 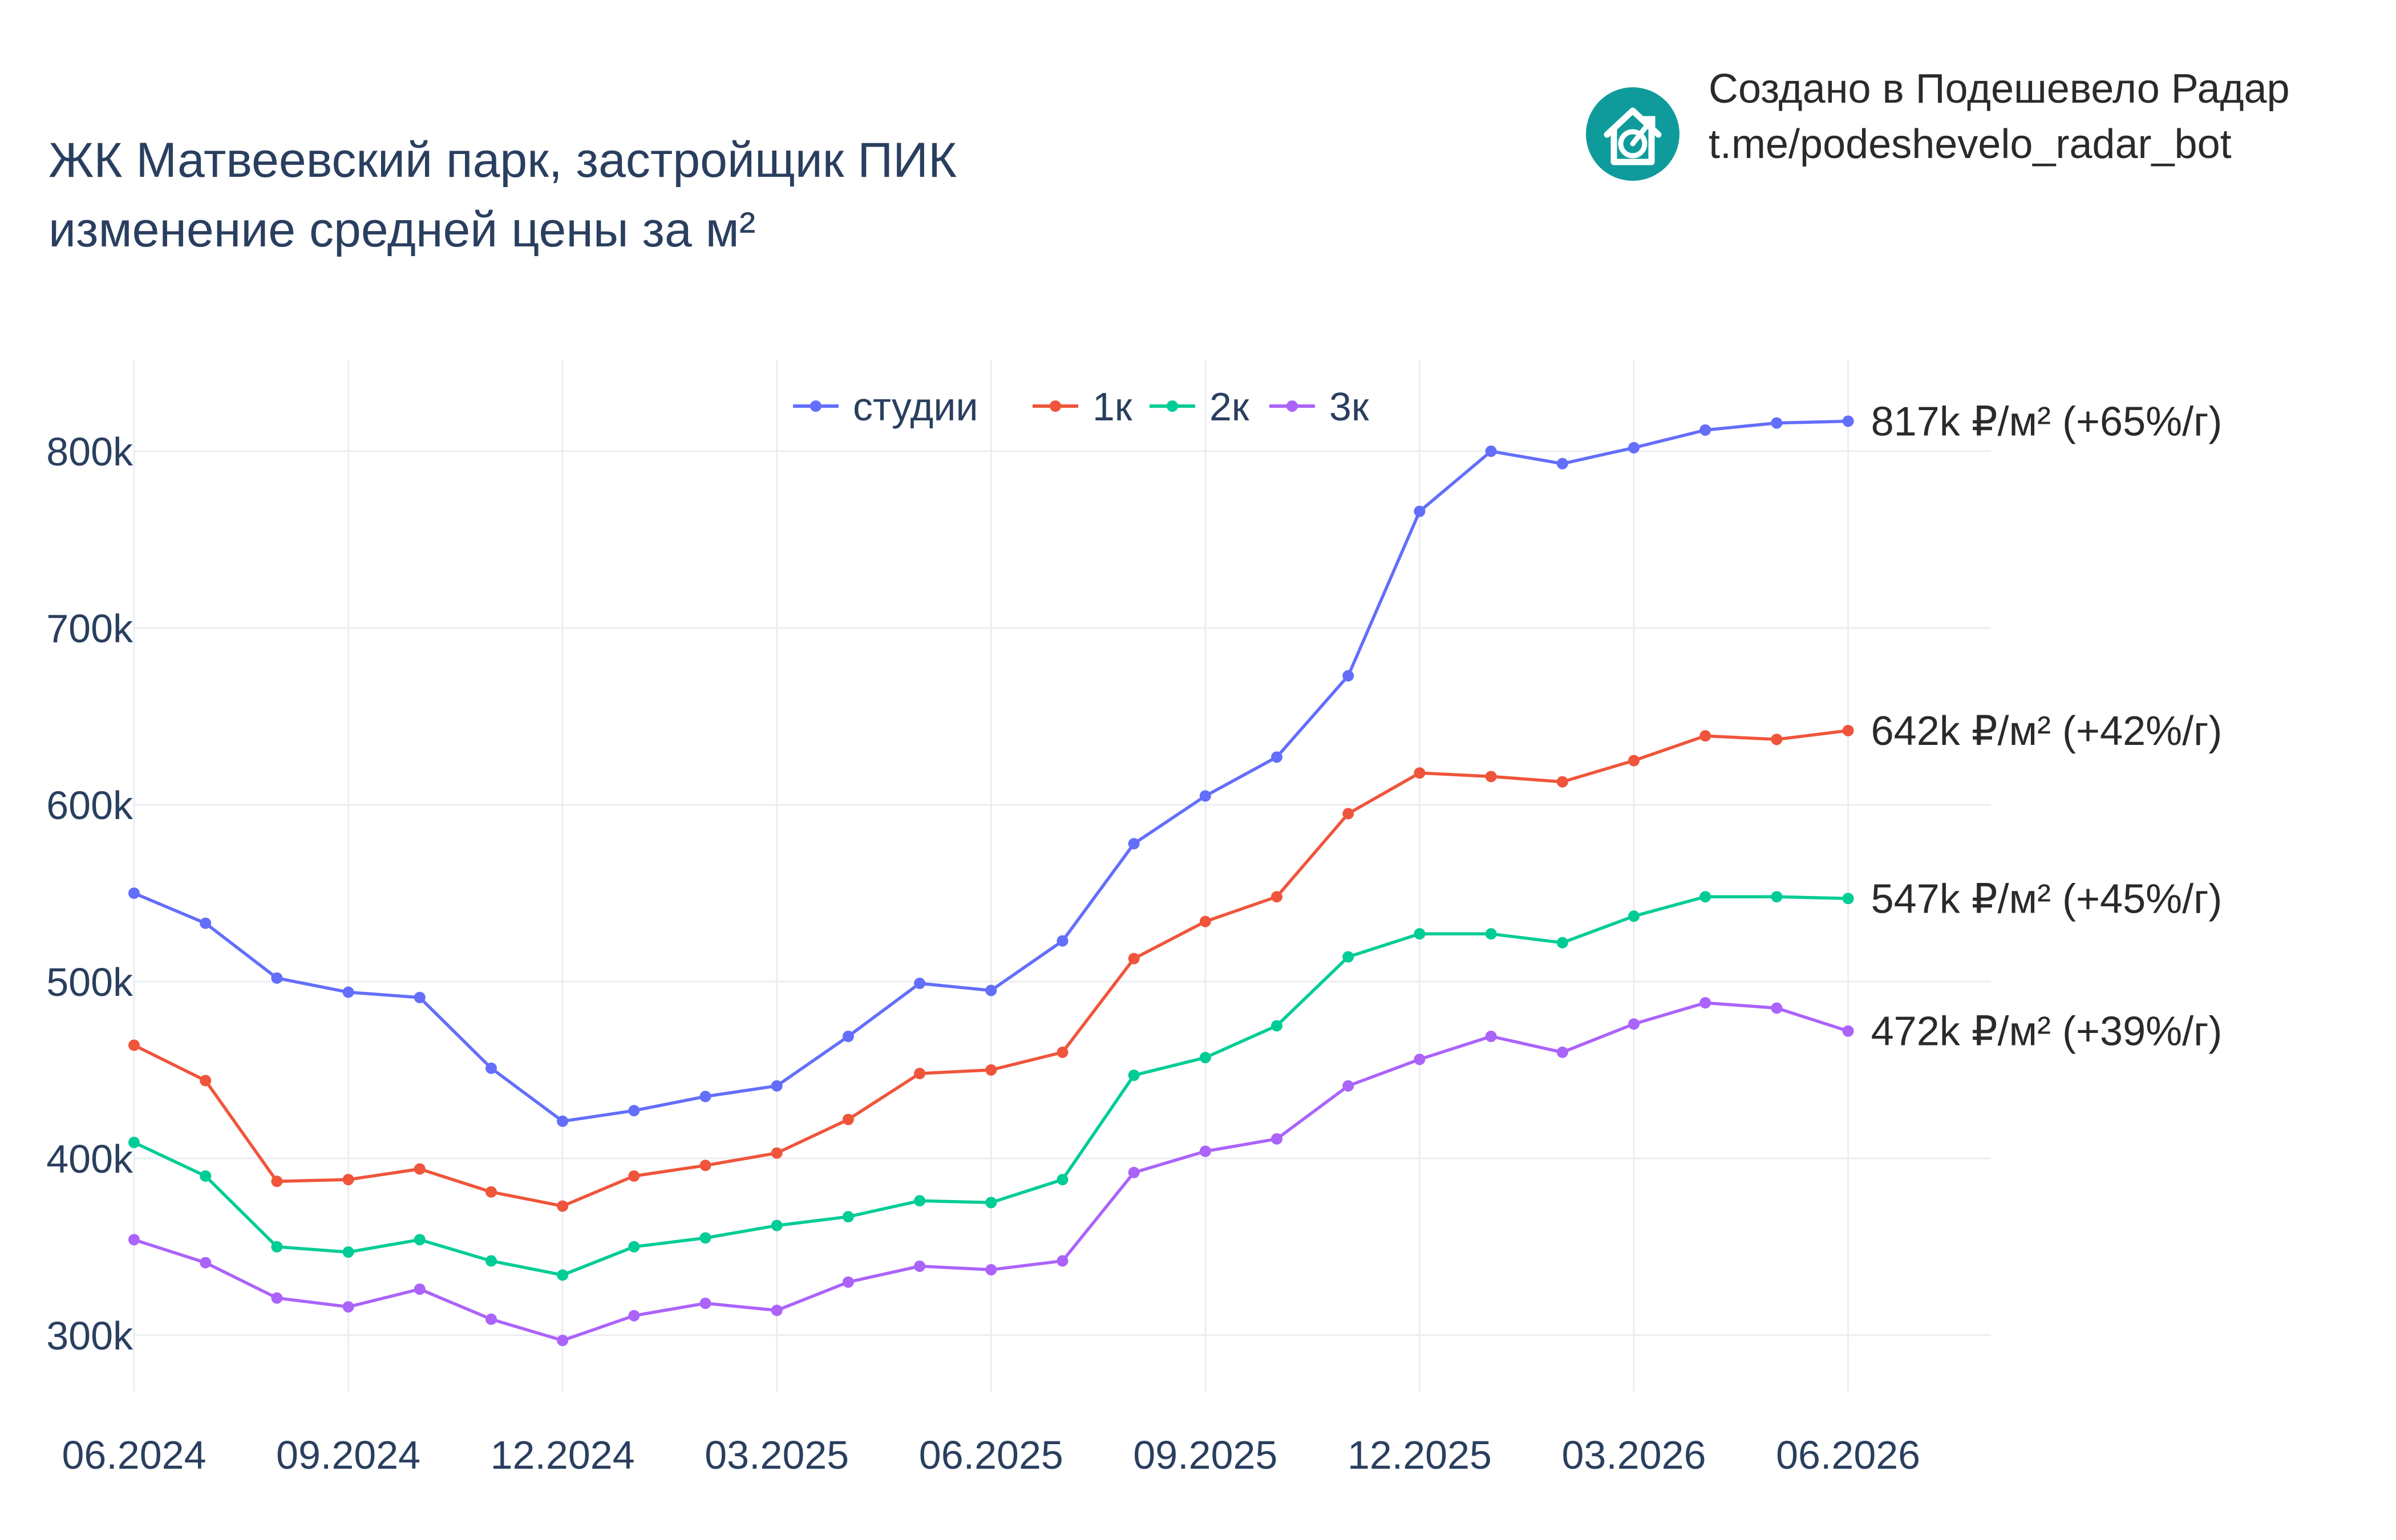 What do you see at coordinates (916, 407) in the screenshot?
I see `legend-label: студии` at bounding box center [916, 407].